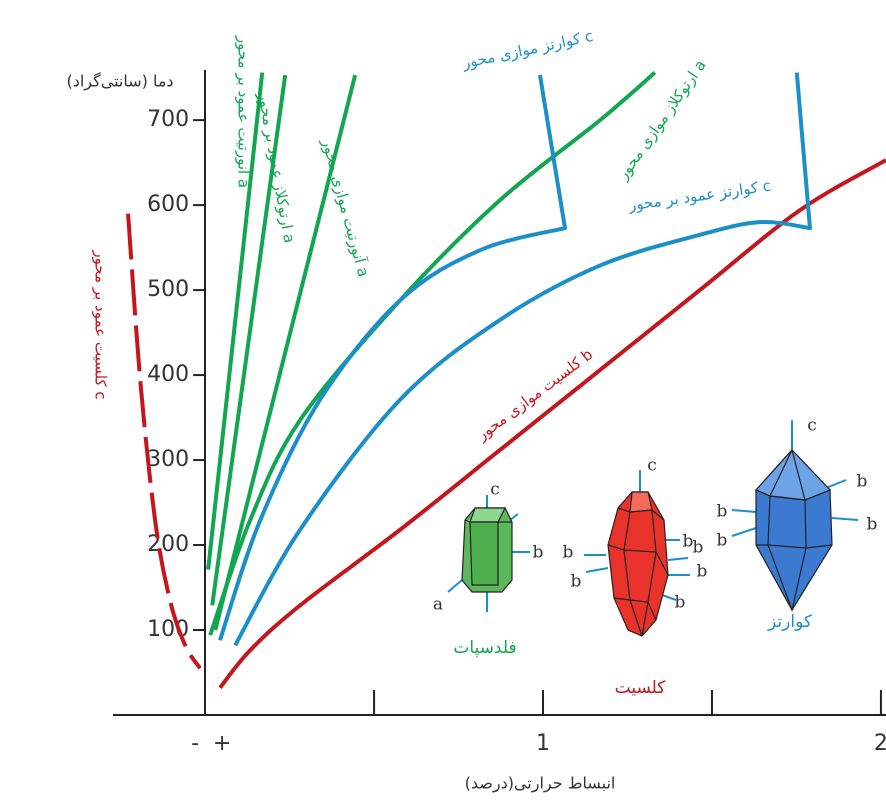  Describe the element at coordinates (168, 459) in the screenshot. I see `y-tick-label: 300` at that location.